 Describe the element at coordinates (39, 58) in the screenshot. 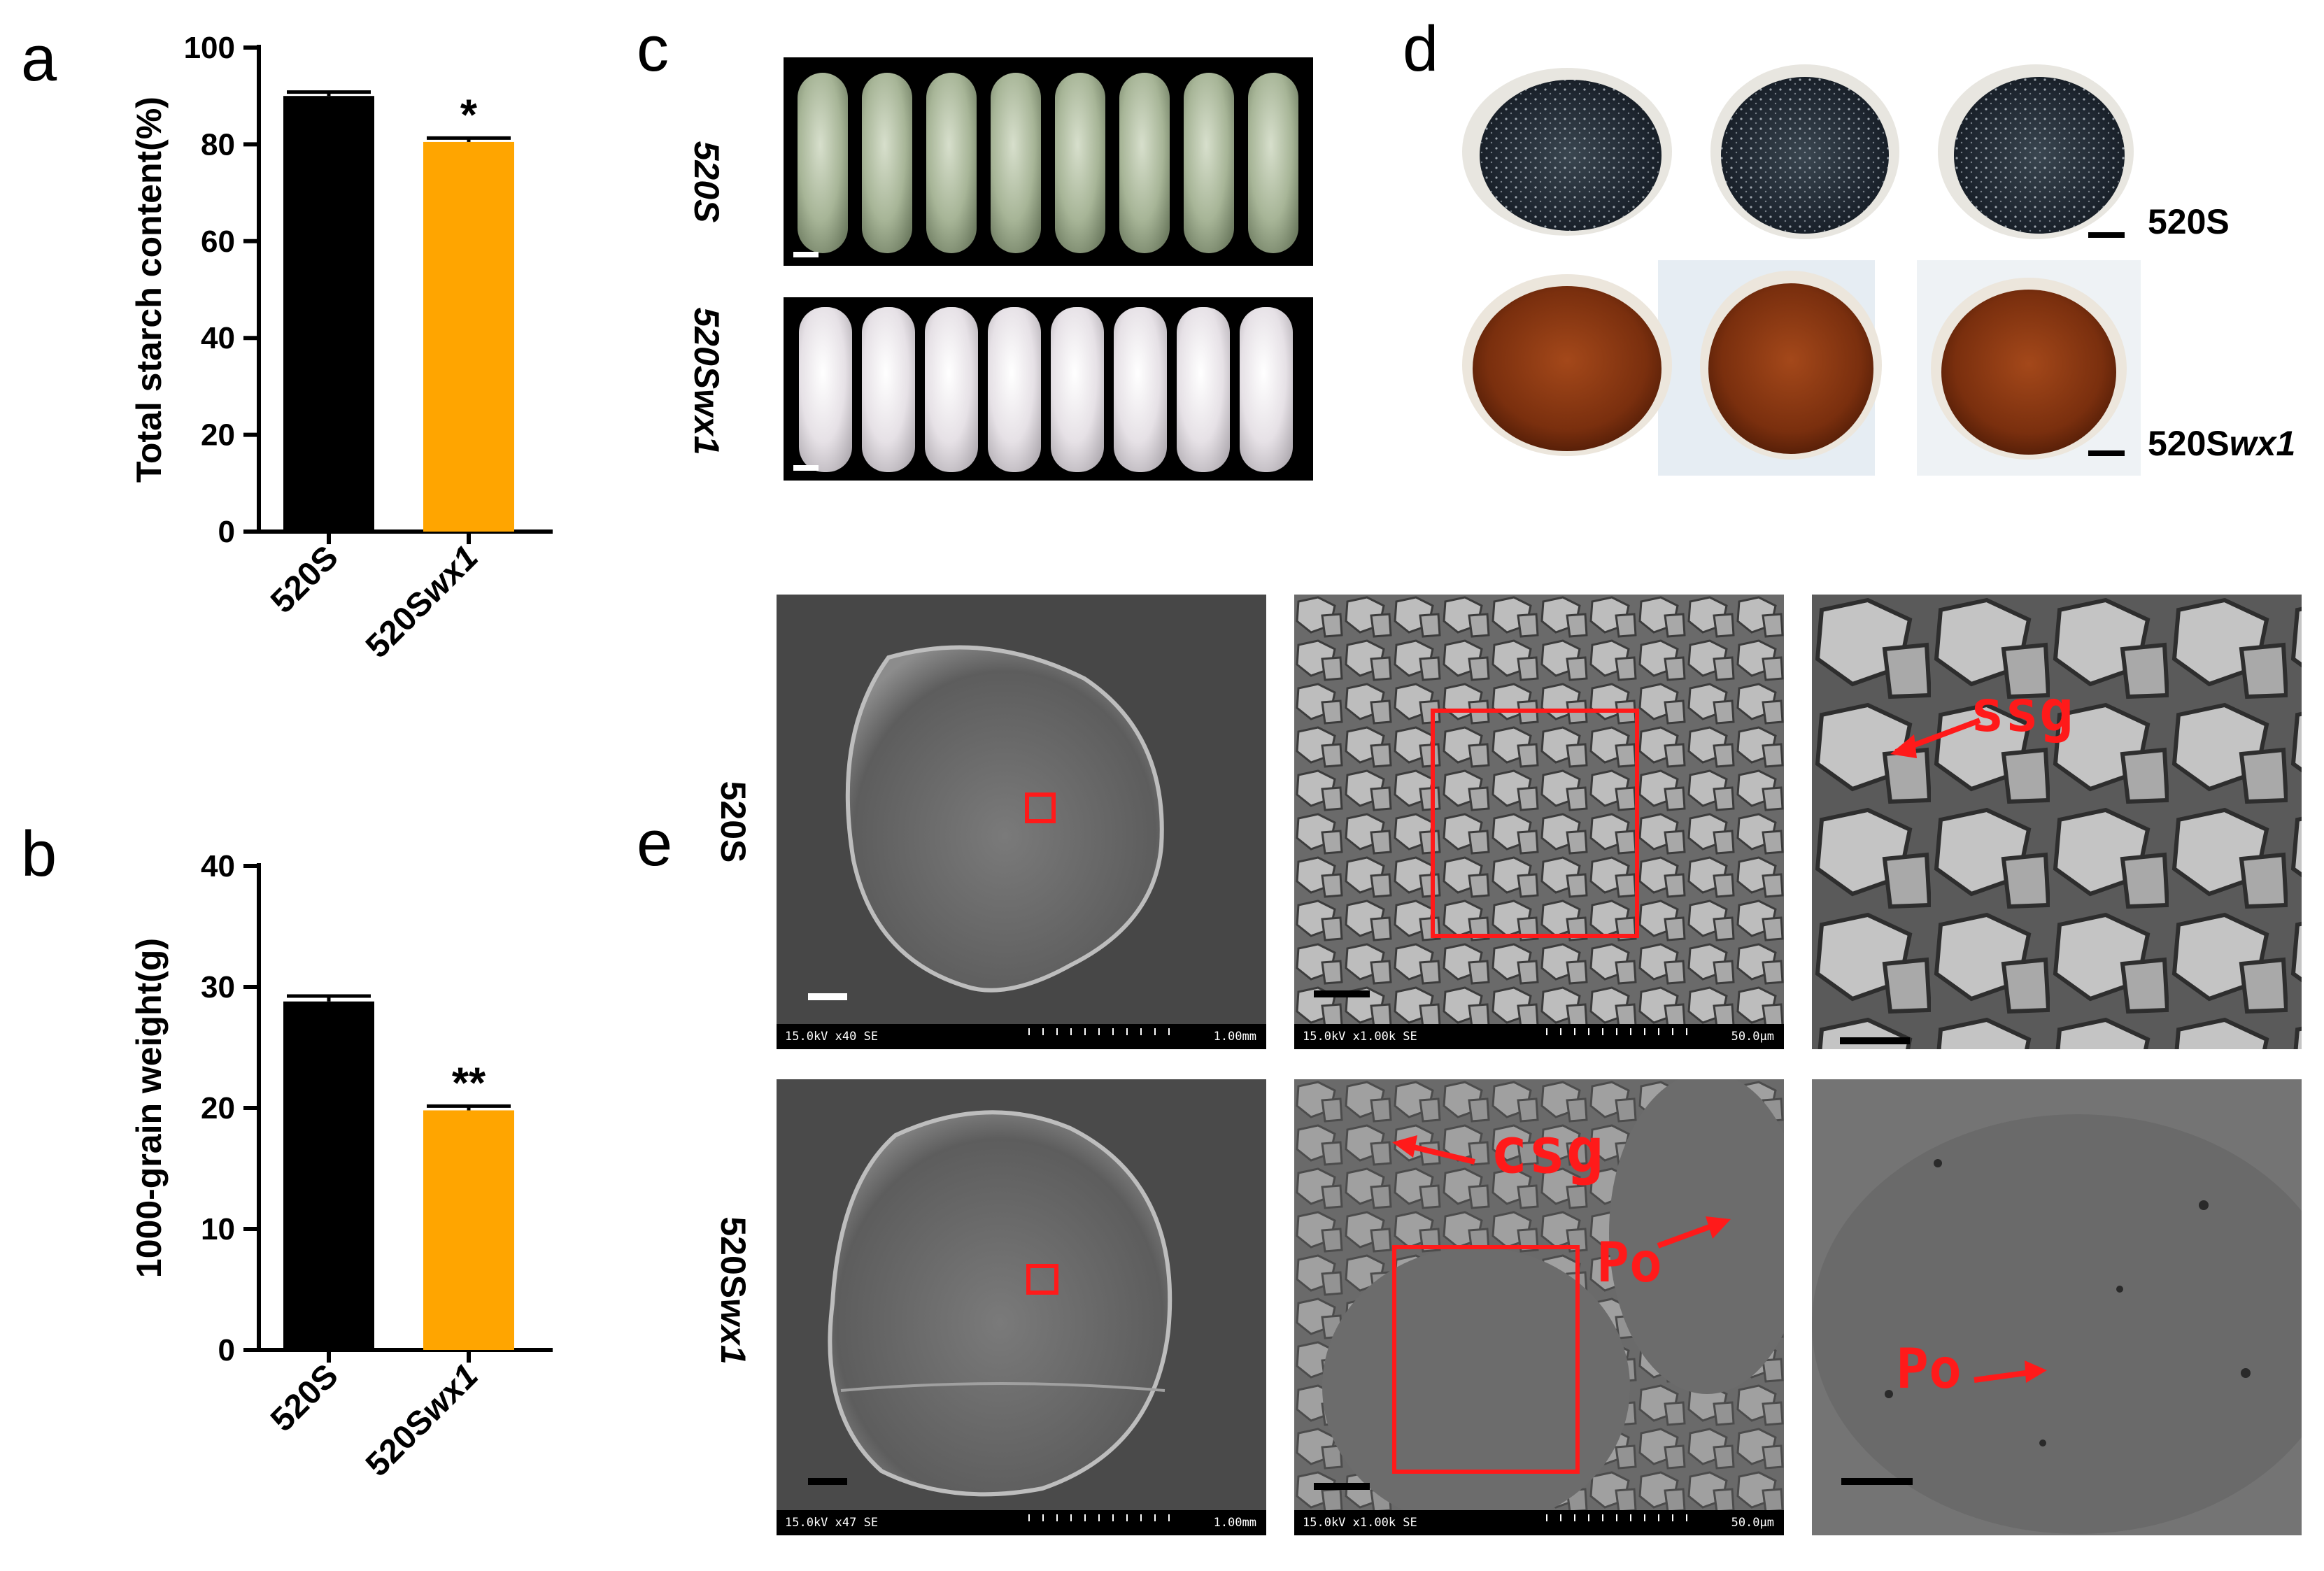

I see `panel-letter-a: a` at that location.